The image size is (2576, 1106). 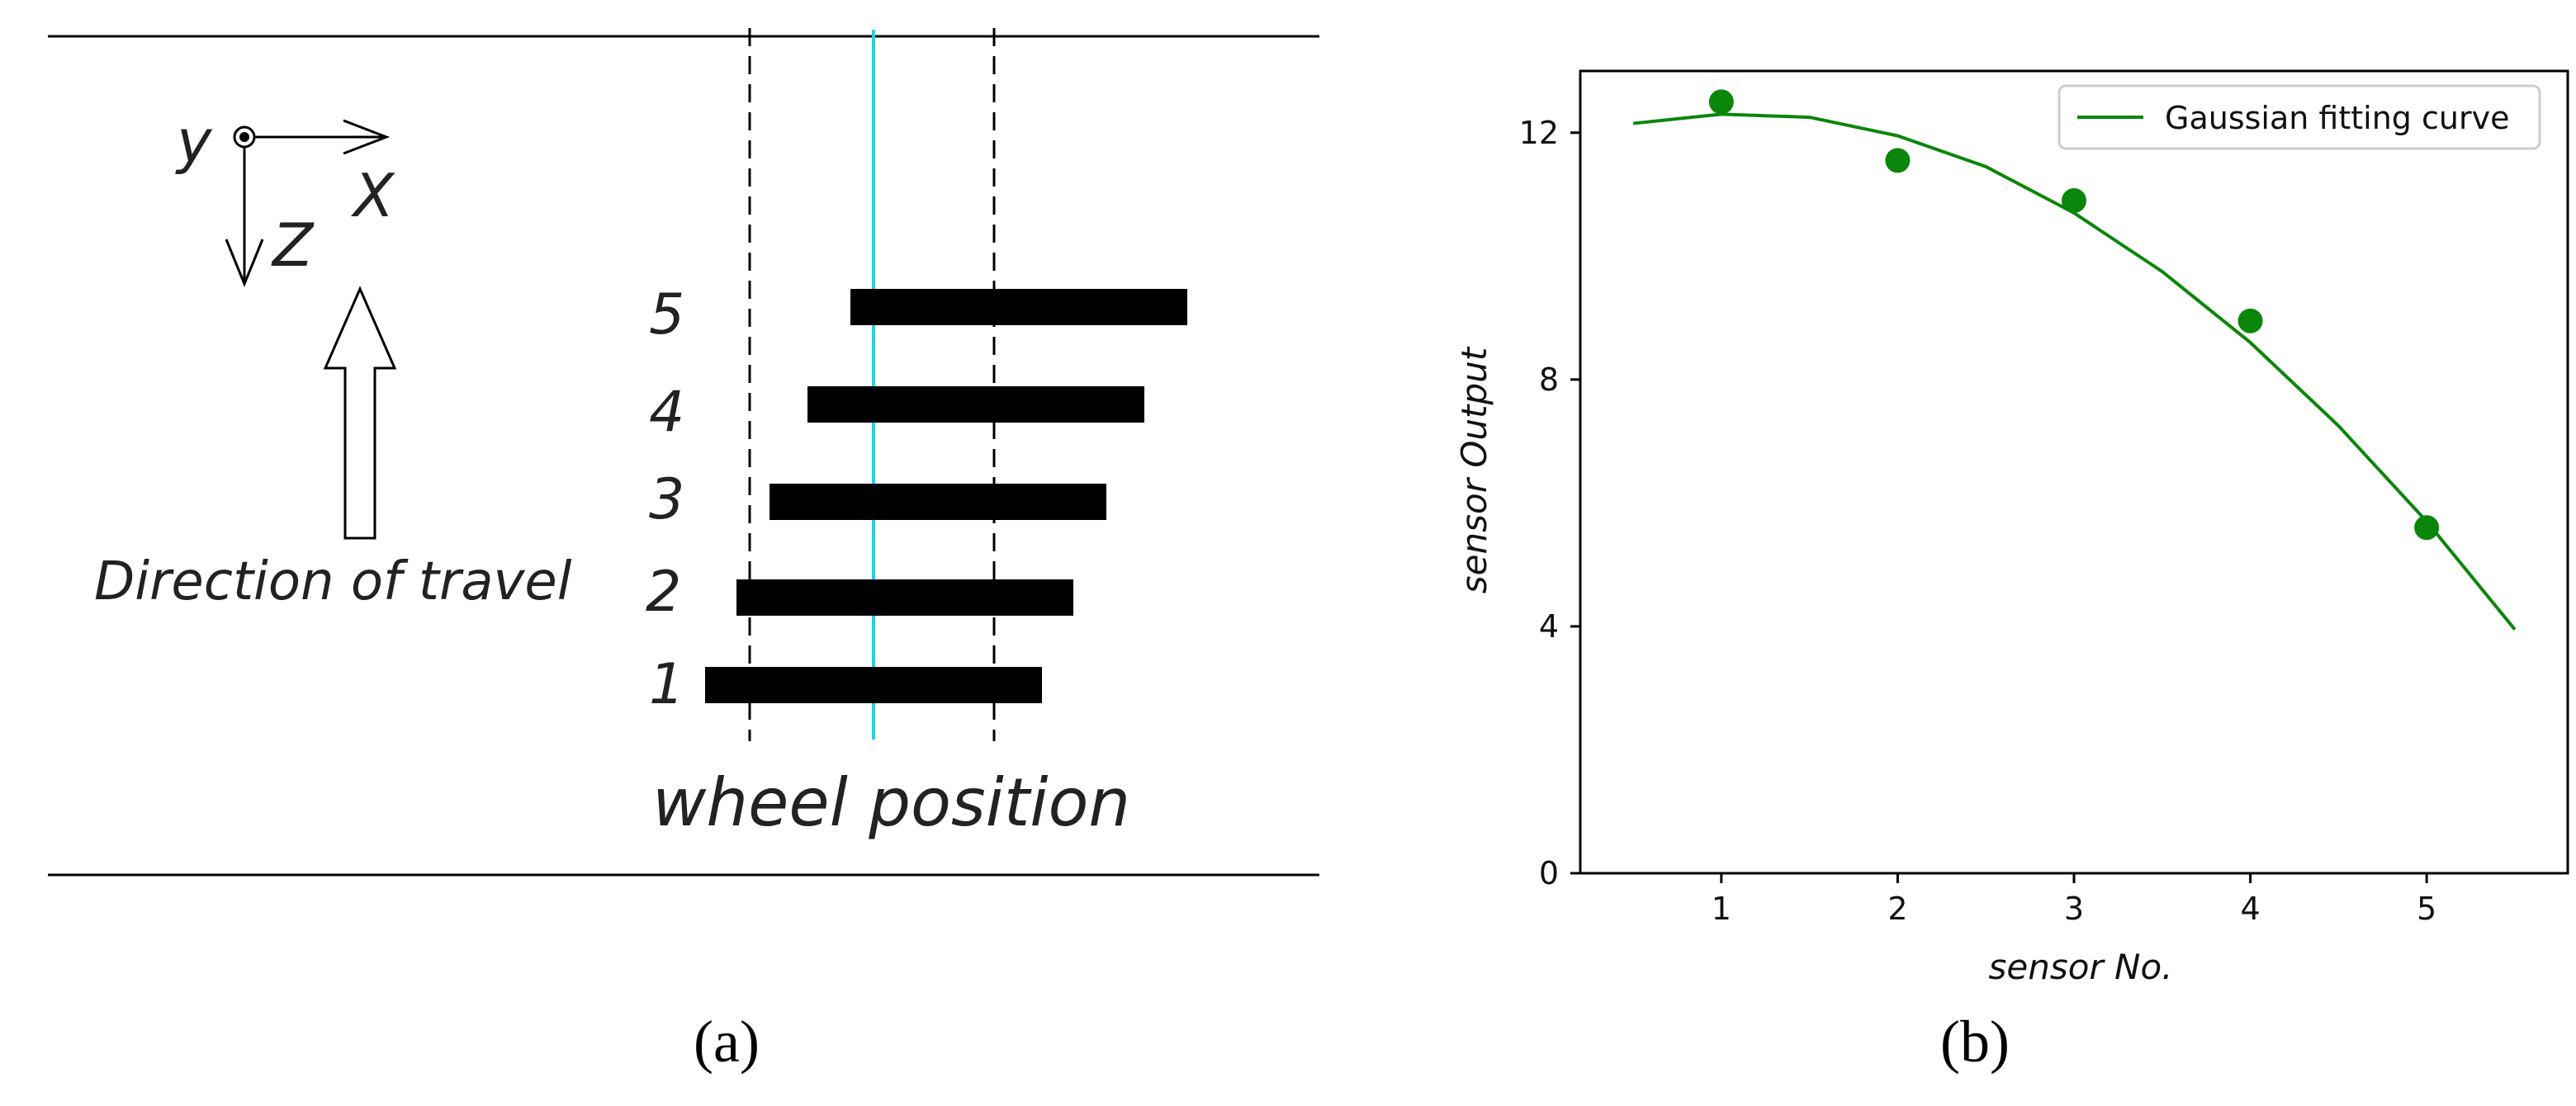 What do you see at coordinates (244, 263) in the screenshot?
I see `z-arrowhead-icon` at bounding box center [244, 263].